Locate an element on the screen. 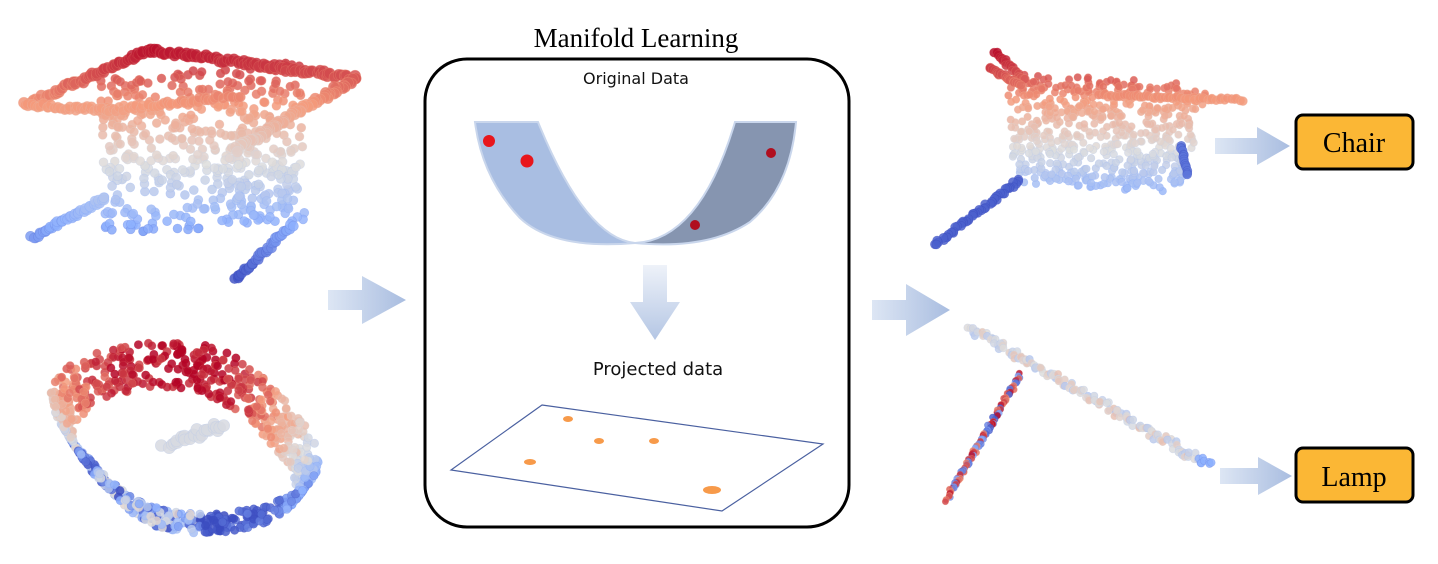 The height and width of the screenshot is (564, 1438). plane-outline is located at coordinates (637, 458).